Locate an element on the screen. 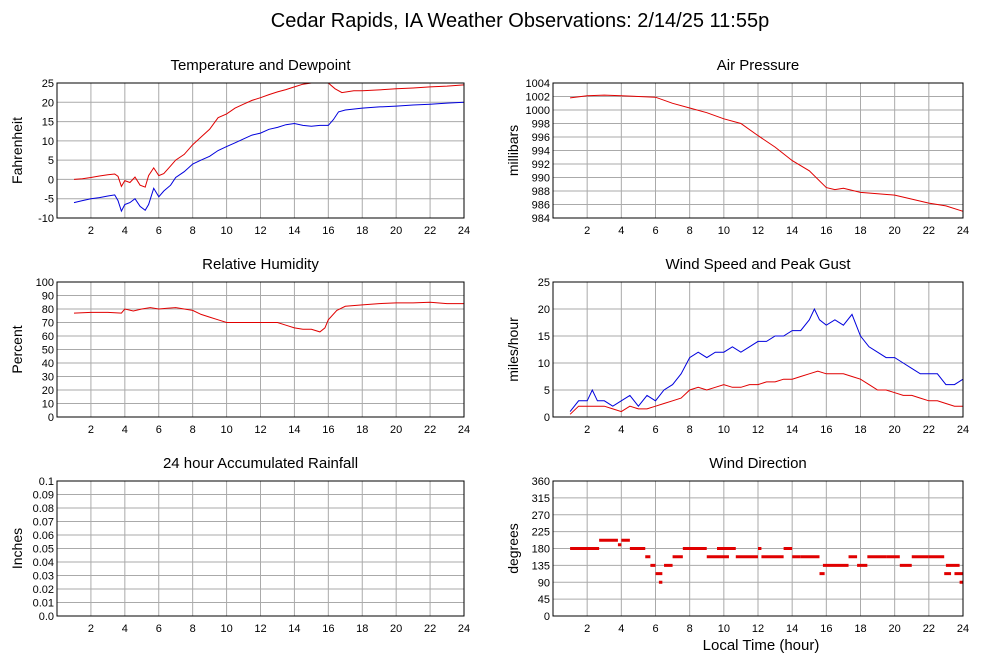 The image size is (1000, 660). winddir-xtick: 20 is located at coordinates (895, 629).